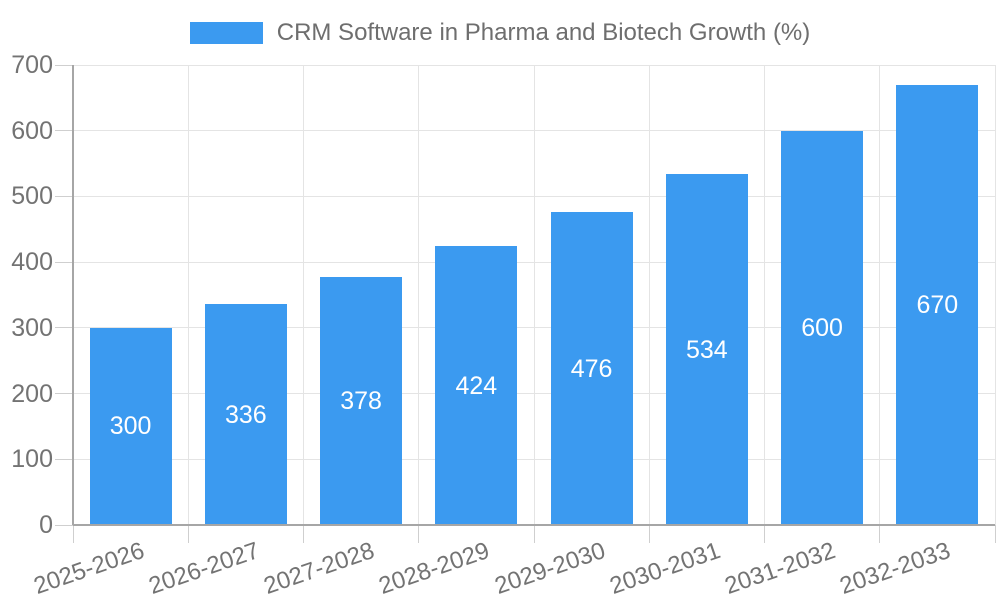  Describe the element at coordinates (226, 33) in the screenshot. I see `legend-series-swatch` at that location.